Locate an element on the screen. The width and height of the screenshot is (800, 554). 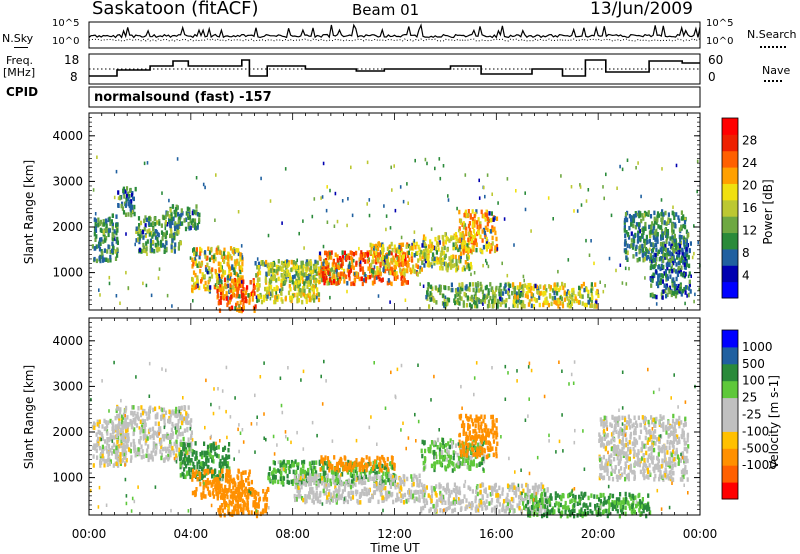
noise-left-tick-bottom: 10^0 is located at coordinates (66, 41).